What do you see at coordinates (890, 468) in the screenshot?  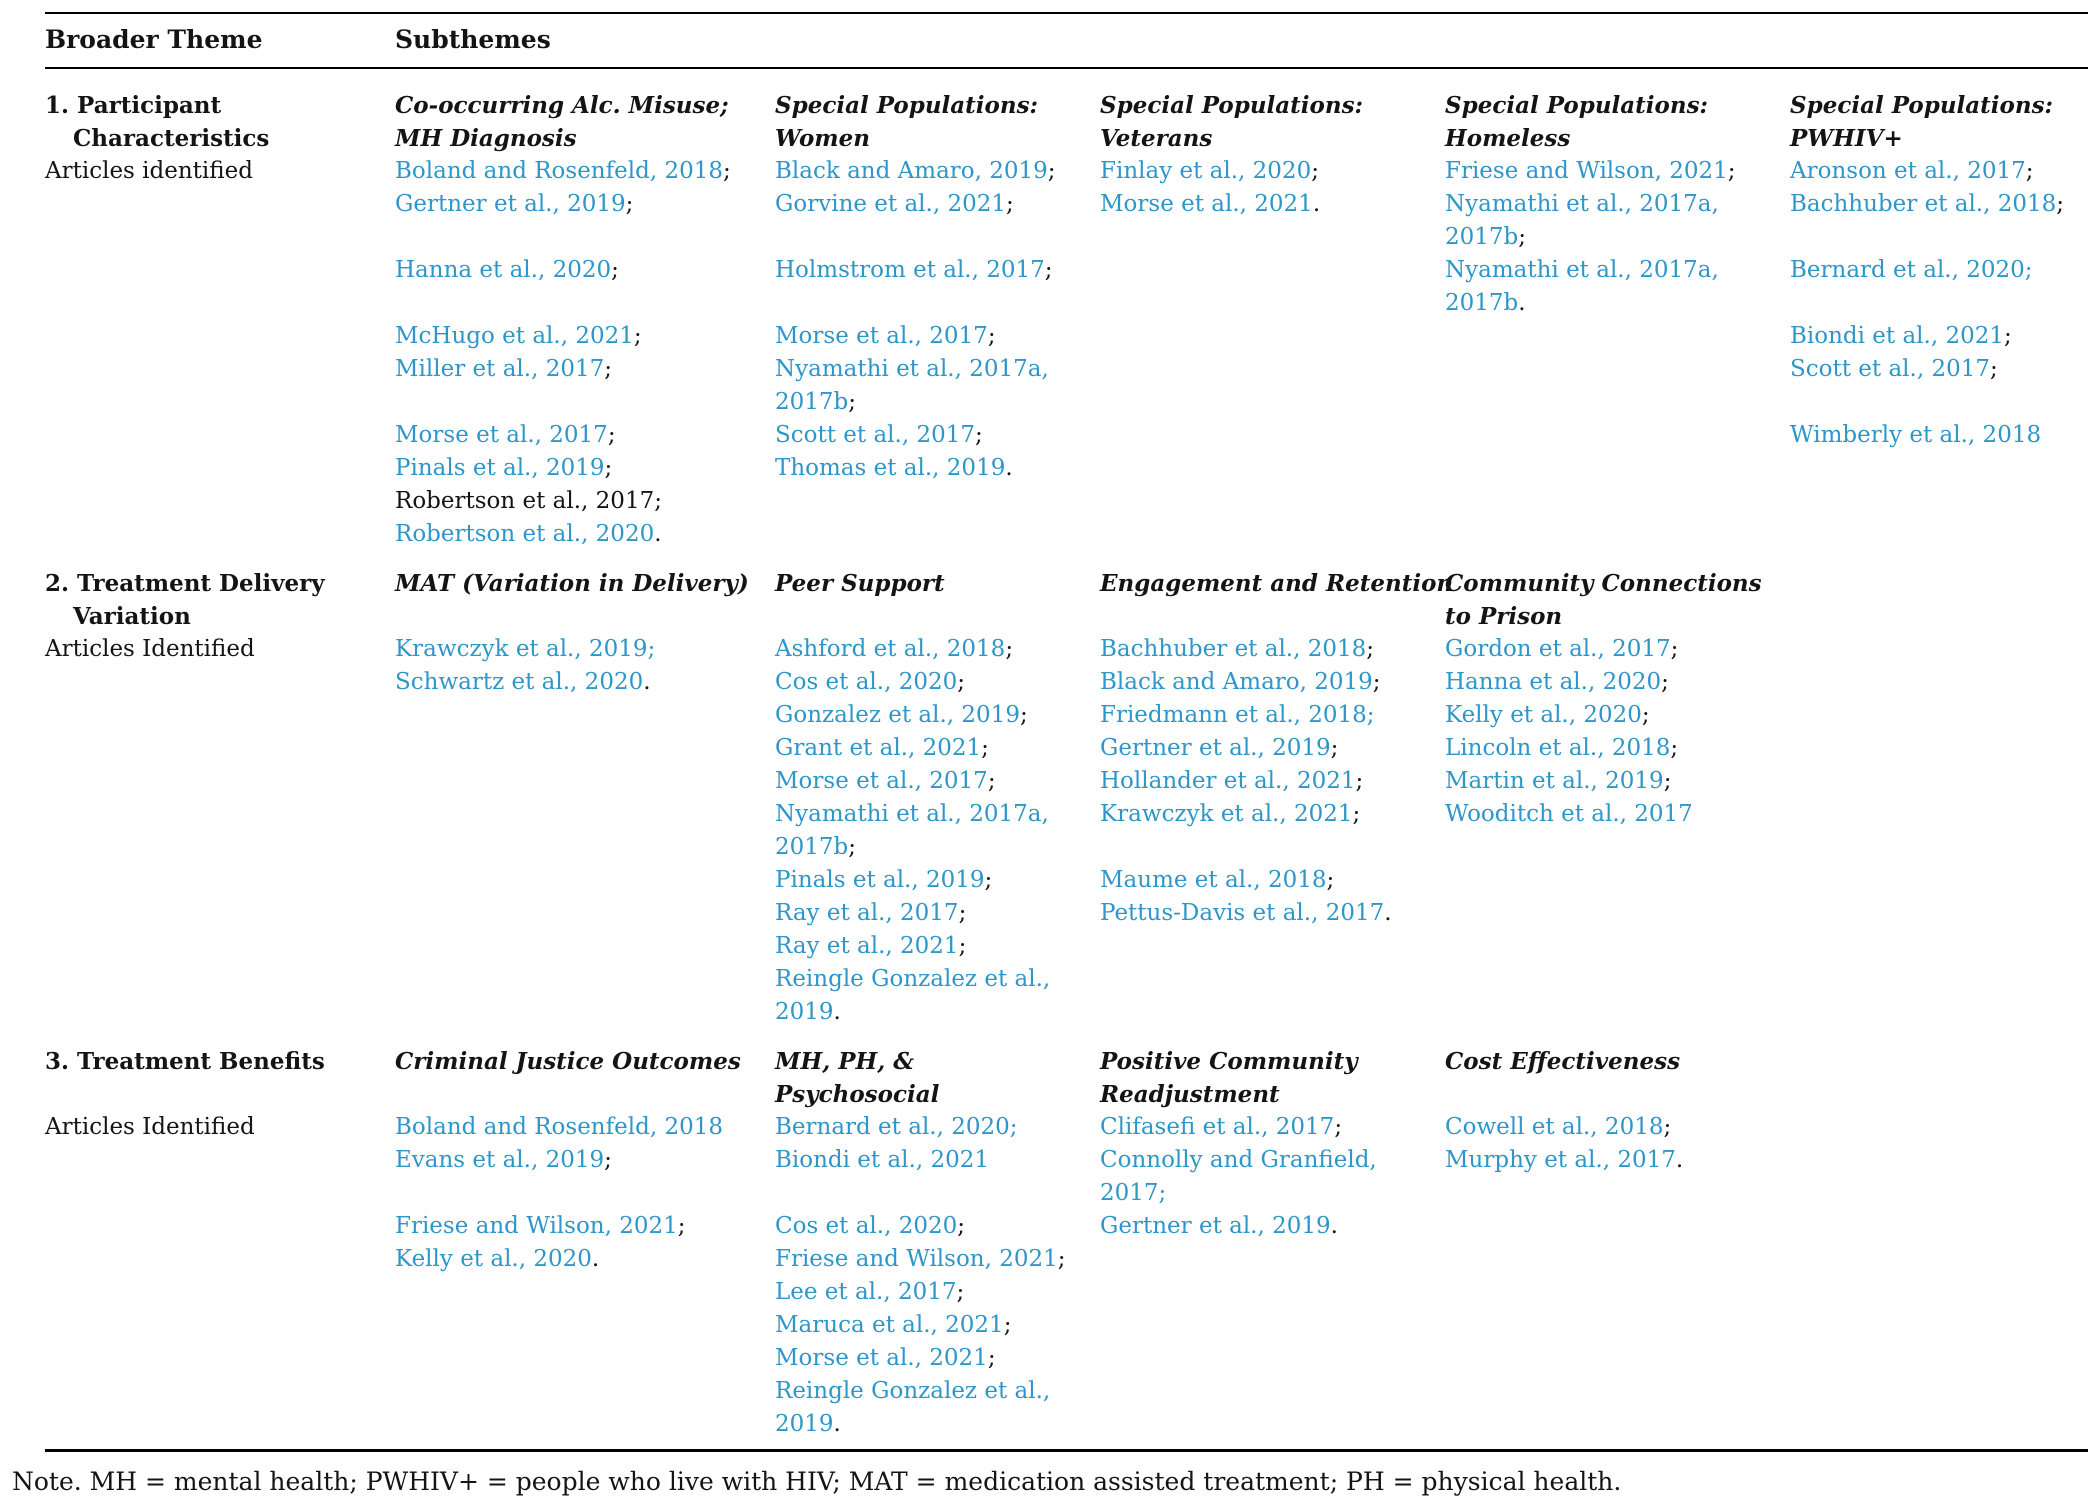 I see `citation-link: Thomas et al., 2019` at bounding box center [890, 468].